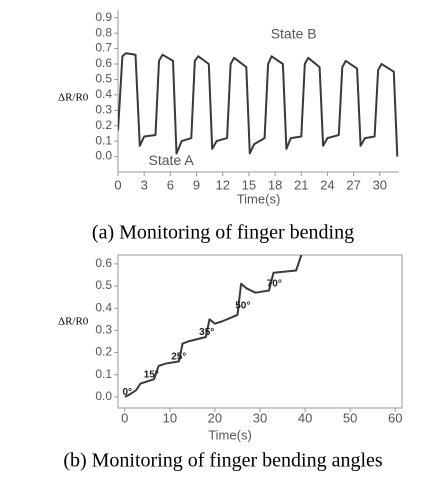 Image resolution: width=447 pixels, height=480 pixels. I want to click on annotation: 0°, so click(128, 392).